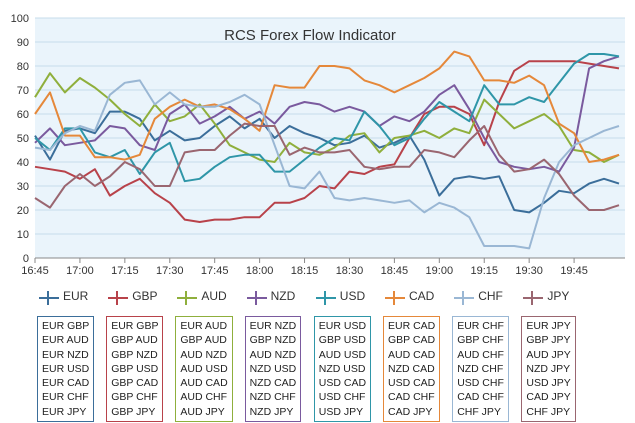 This screenshot has width=635, height=423. I want to click on x-tick-label: 18:45, so click(395, 271).